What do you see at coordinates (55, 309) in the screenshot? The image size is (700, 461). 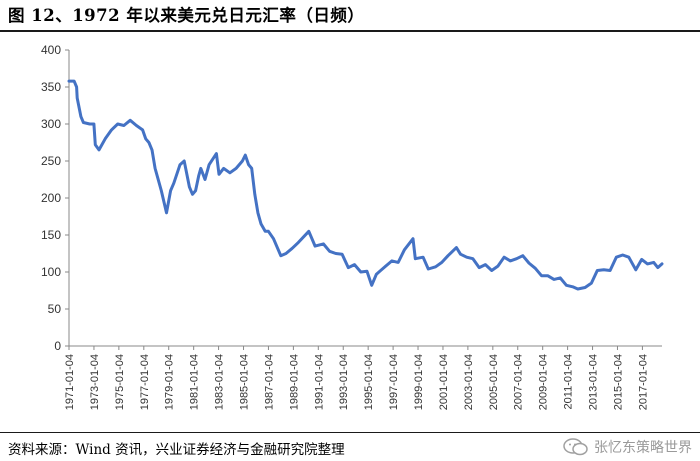 I see `y-tick-label: 50` at bounding box center [55, 309].